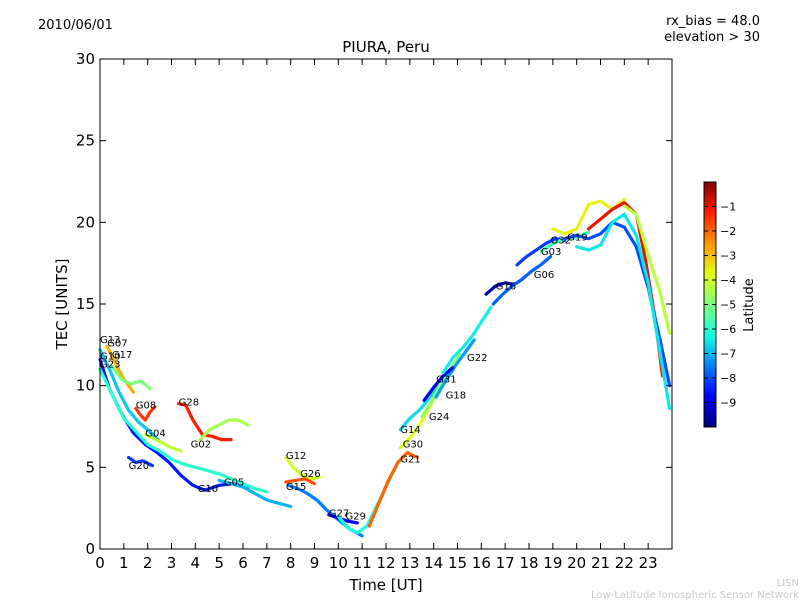  What do you see at coordinates (172, 563) in the screenshot?
I see `x-tick-label: 3` at bounding box center [172, 563].